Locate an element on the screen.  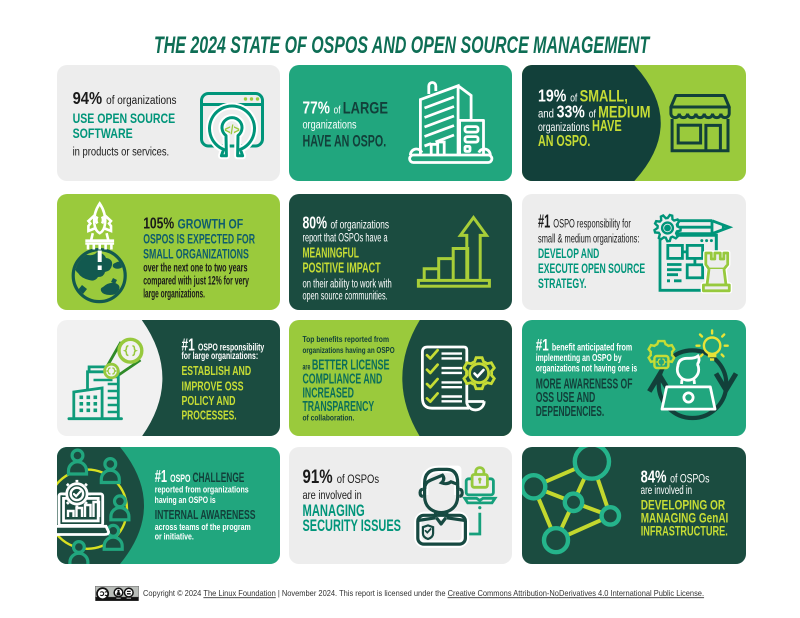
svg-text: #1 OSPO responsibility is located at coordinates (222, 344).